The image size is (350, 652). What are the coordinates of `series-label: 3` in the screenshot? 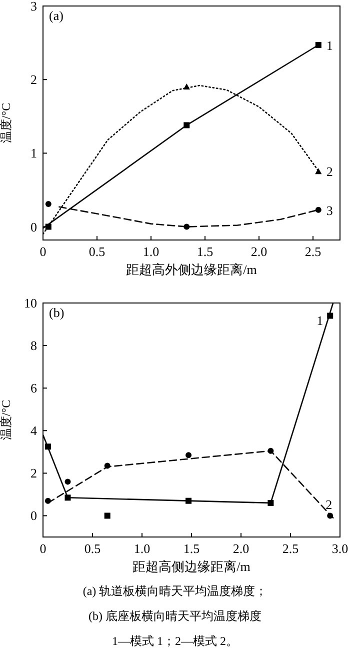 It's located at (329, 210).